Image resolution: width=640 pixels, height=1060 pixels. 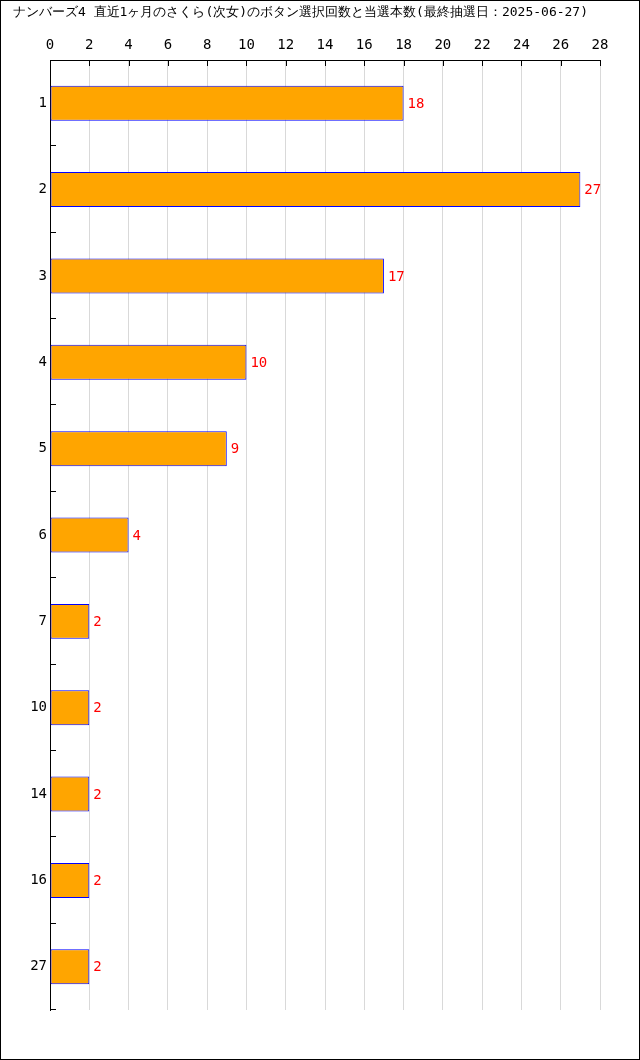 I want to click on y-tick-label: 14, so click(x=38, y=792).